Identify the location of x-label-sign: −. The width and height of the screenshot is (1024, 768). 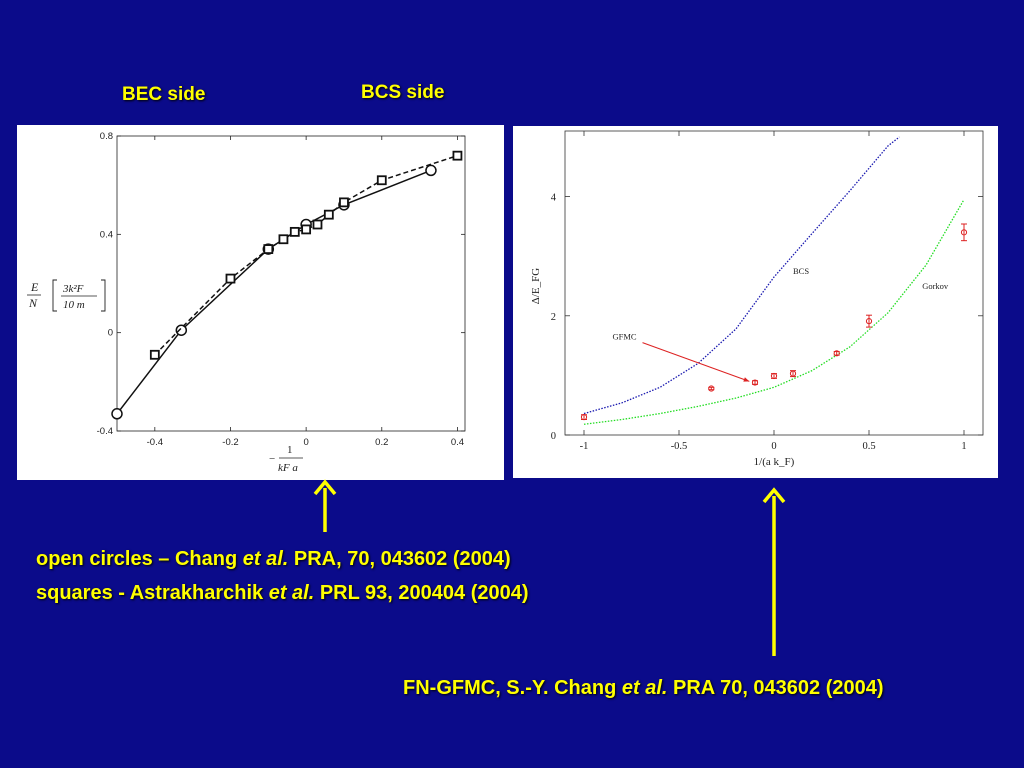
(272, 459).